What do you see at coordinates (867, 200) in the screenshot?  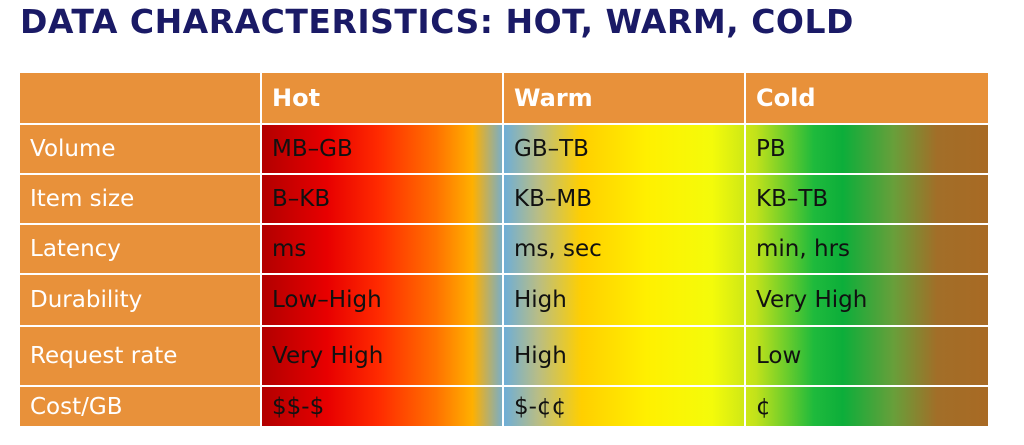 I see `cell-item-size-cold: KB–TB` at bounding box center [867, 200].